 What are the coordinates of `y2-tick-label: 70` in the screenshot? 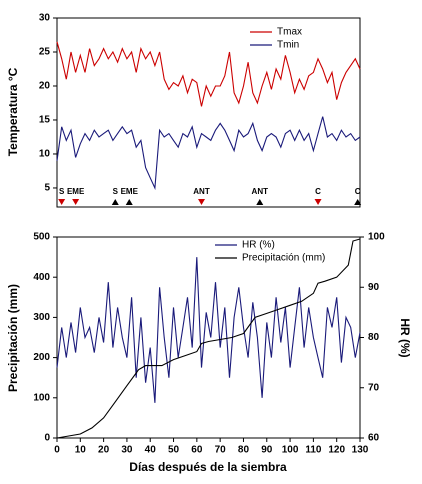 It's located at (374, 387).